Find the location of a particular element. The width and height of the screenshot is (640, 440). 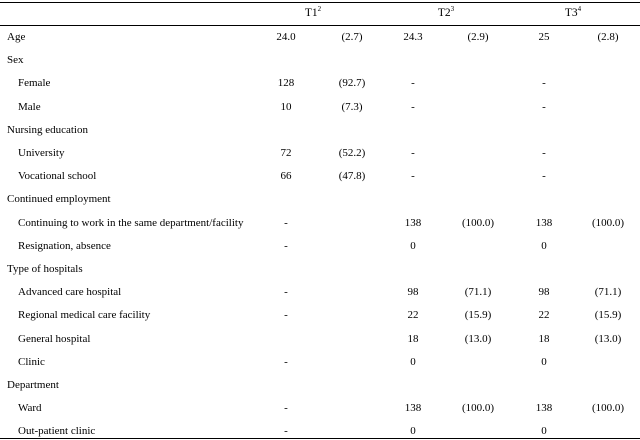

table-cell: (2.7) is located at coordinates (352, 37).